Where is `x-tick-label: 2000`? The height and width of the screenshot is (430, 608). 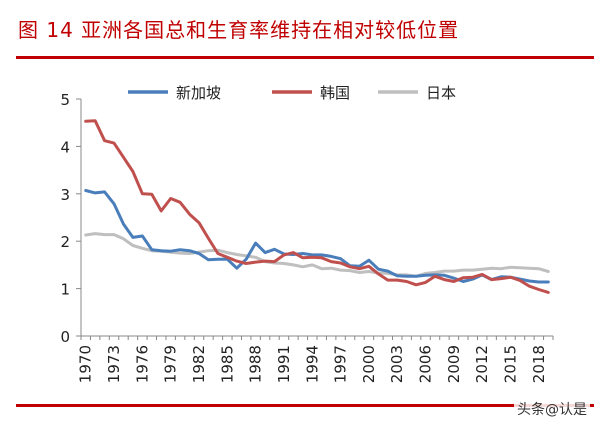 x-tick-label: 2000 is located at coordinates (369, 364).